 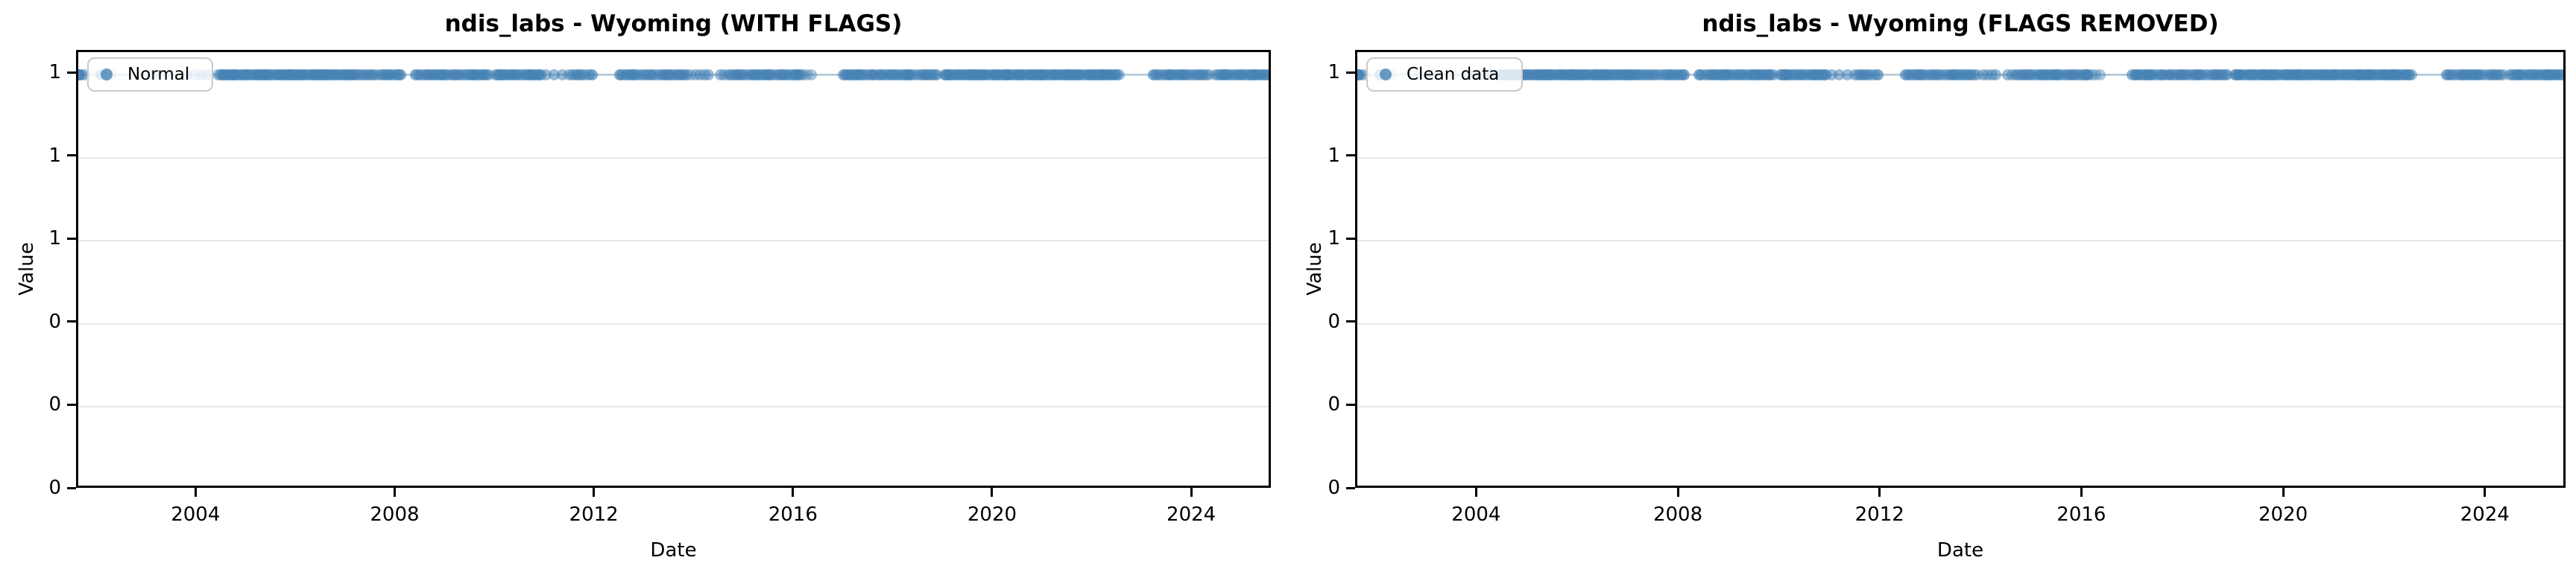 I want to click on legend: Normal, so click(x=150, y=74).